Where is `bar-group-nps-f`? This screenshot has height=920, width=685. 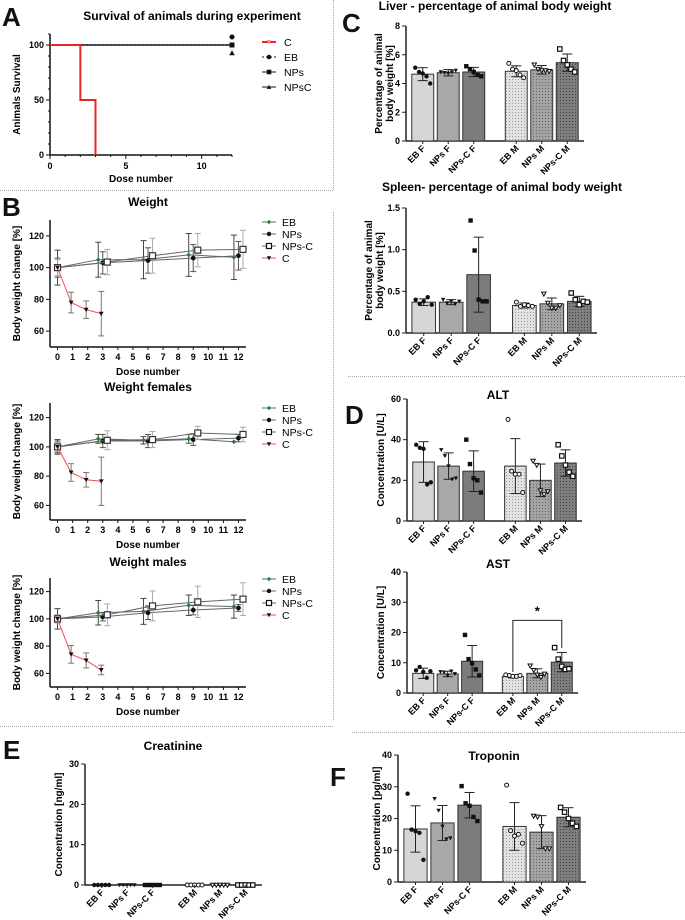
bar-group-nps-f is located at coordinates (451, 315).